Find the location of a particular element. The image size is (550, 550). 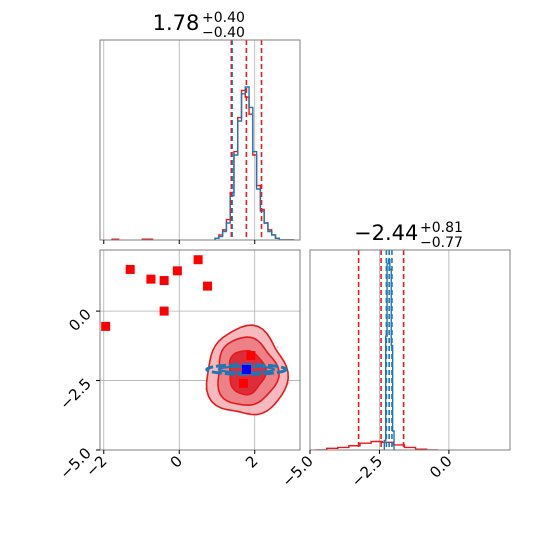

y-tick-label-param-2: −2.5 is located at coordinates (75, 394).